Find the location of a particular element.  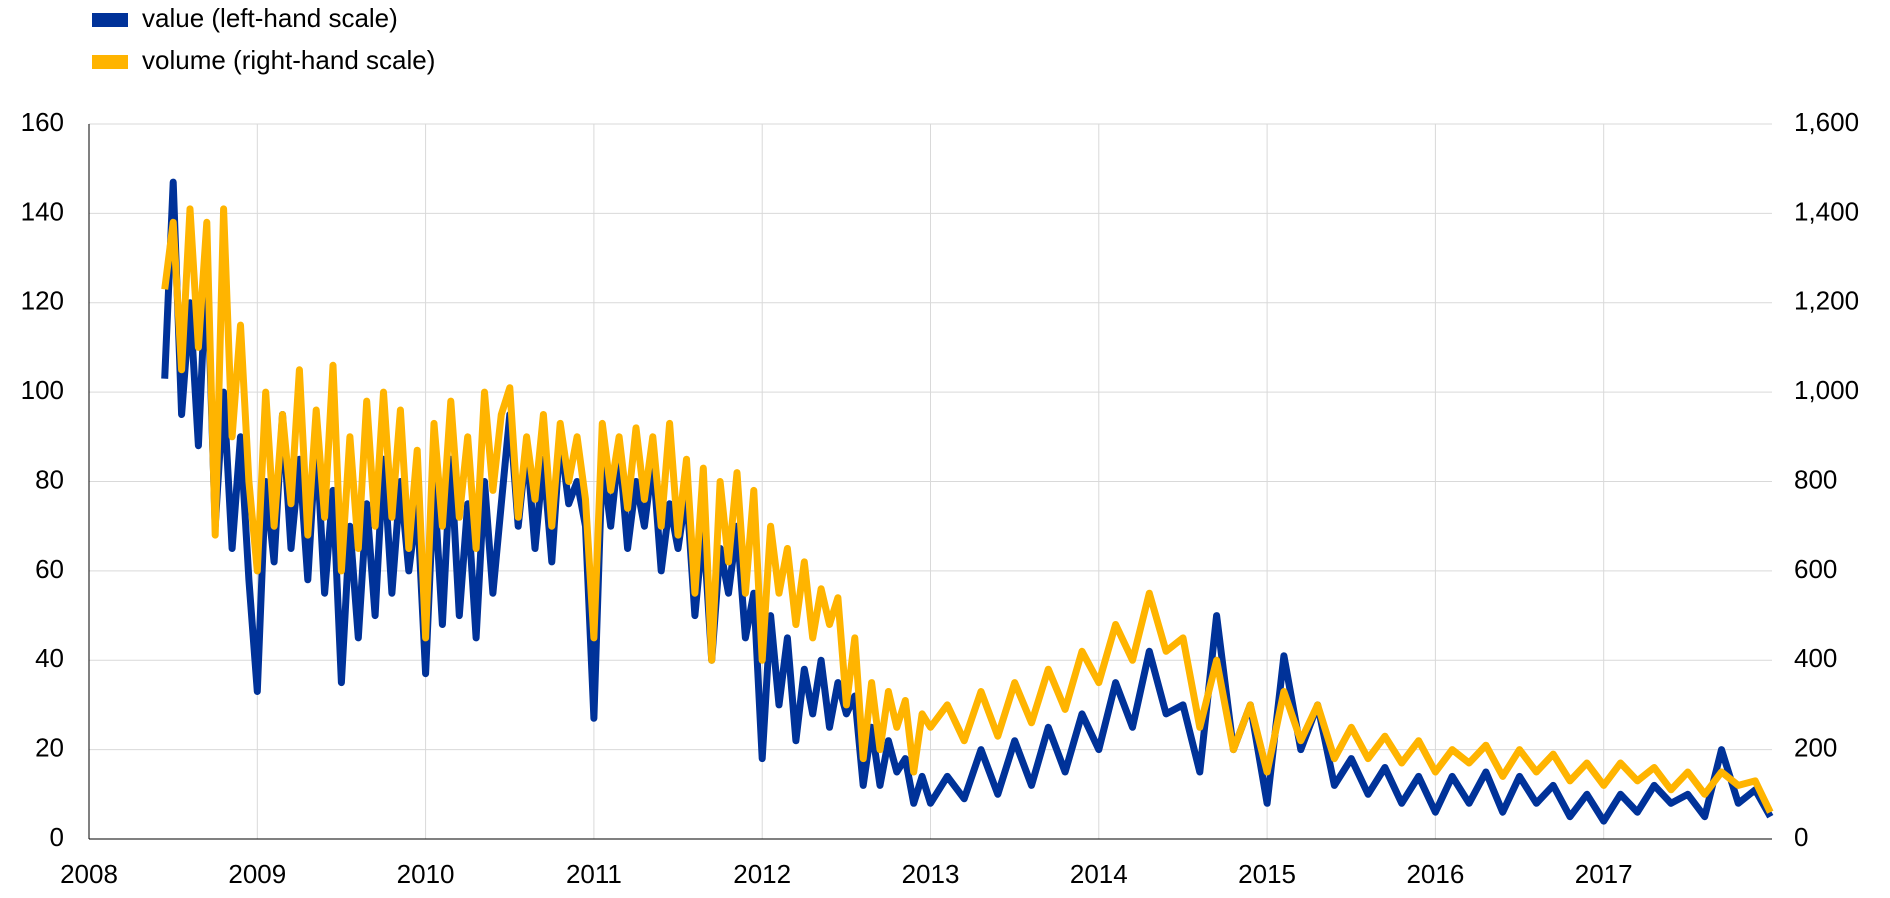

x-tick-label: 2015 is located at coordinates (1267, 874).